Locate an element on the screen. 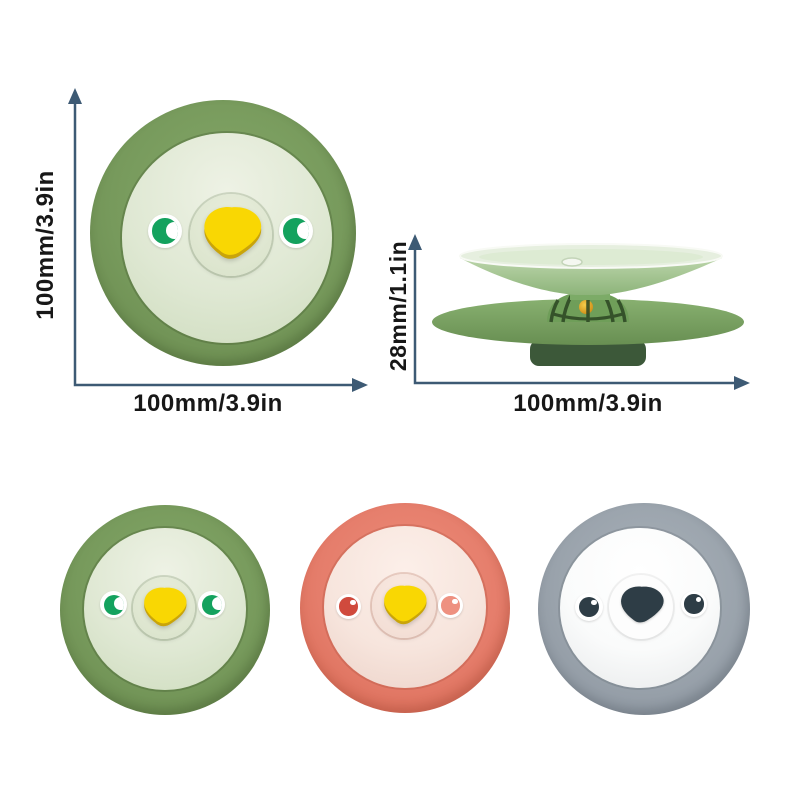 The width and height of the screenshot is (800, 800). koala-face is located at coordinates (640, 608).